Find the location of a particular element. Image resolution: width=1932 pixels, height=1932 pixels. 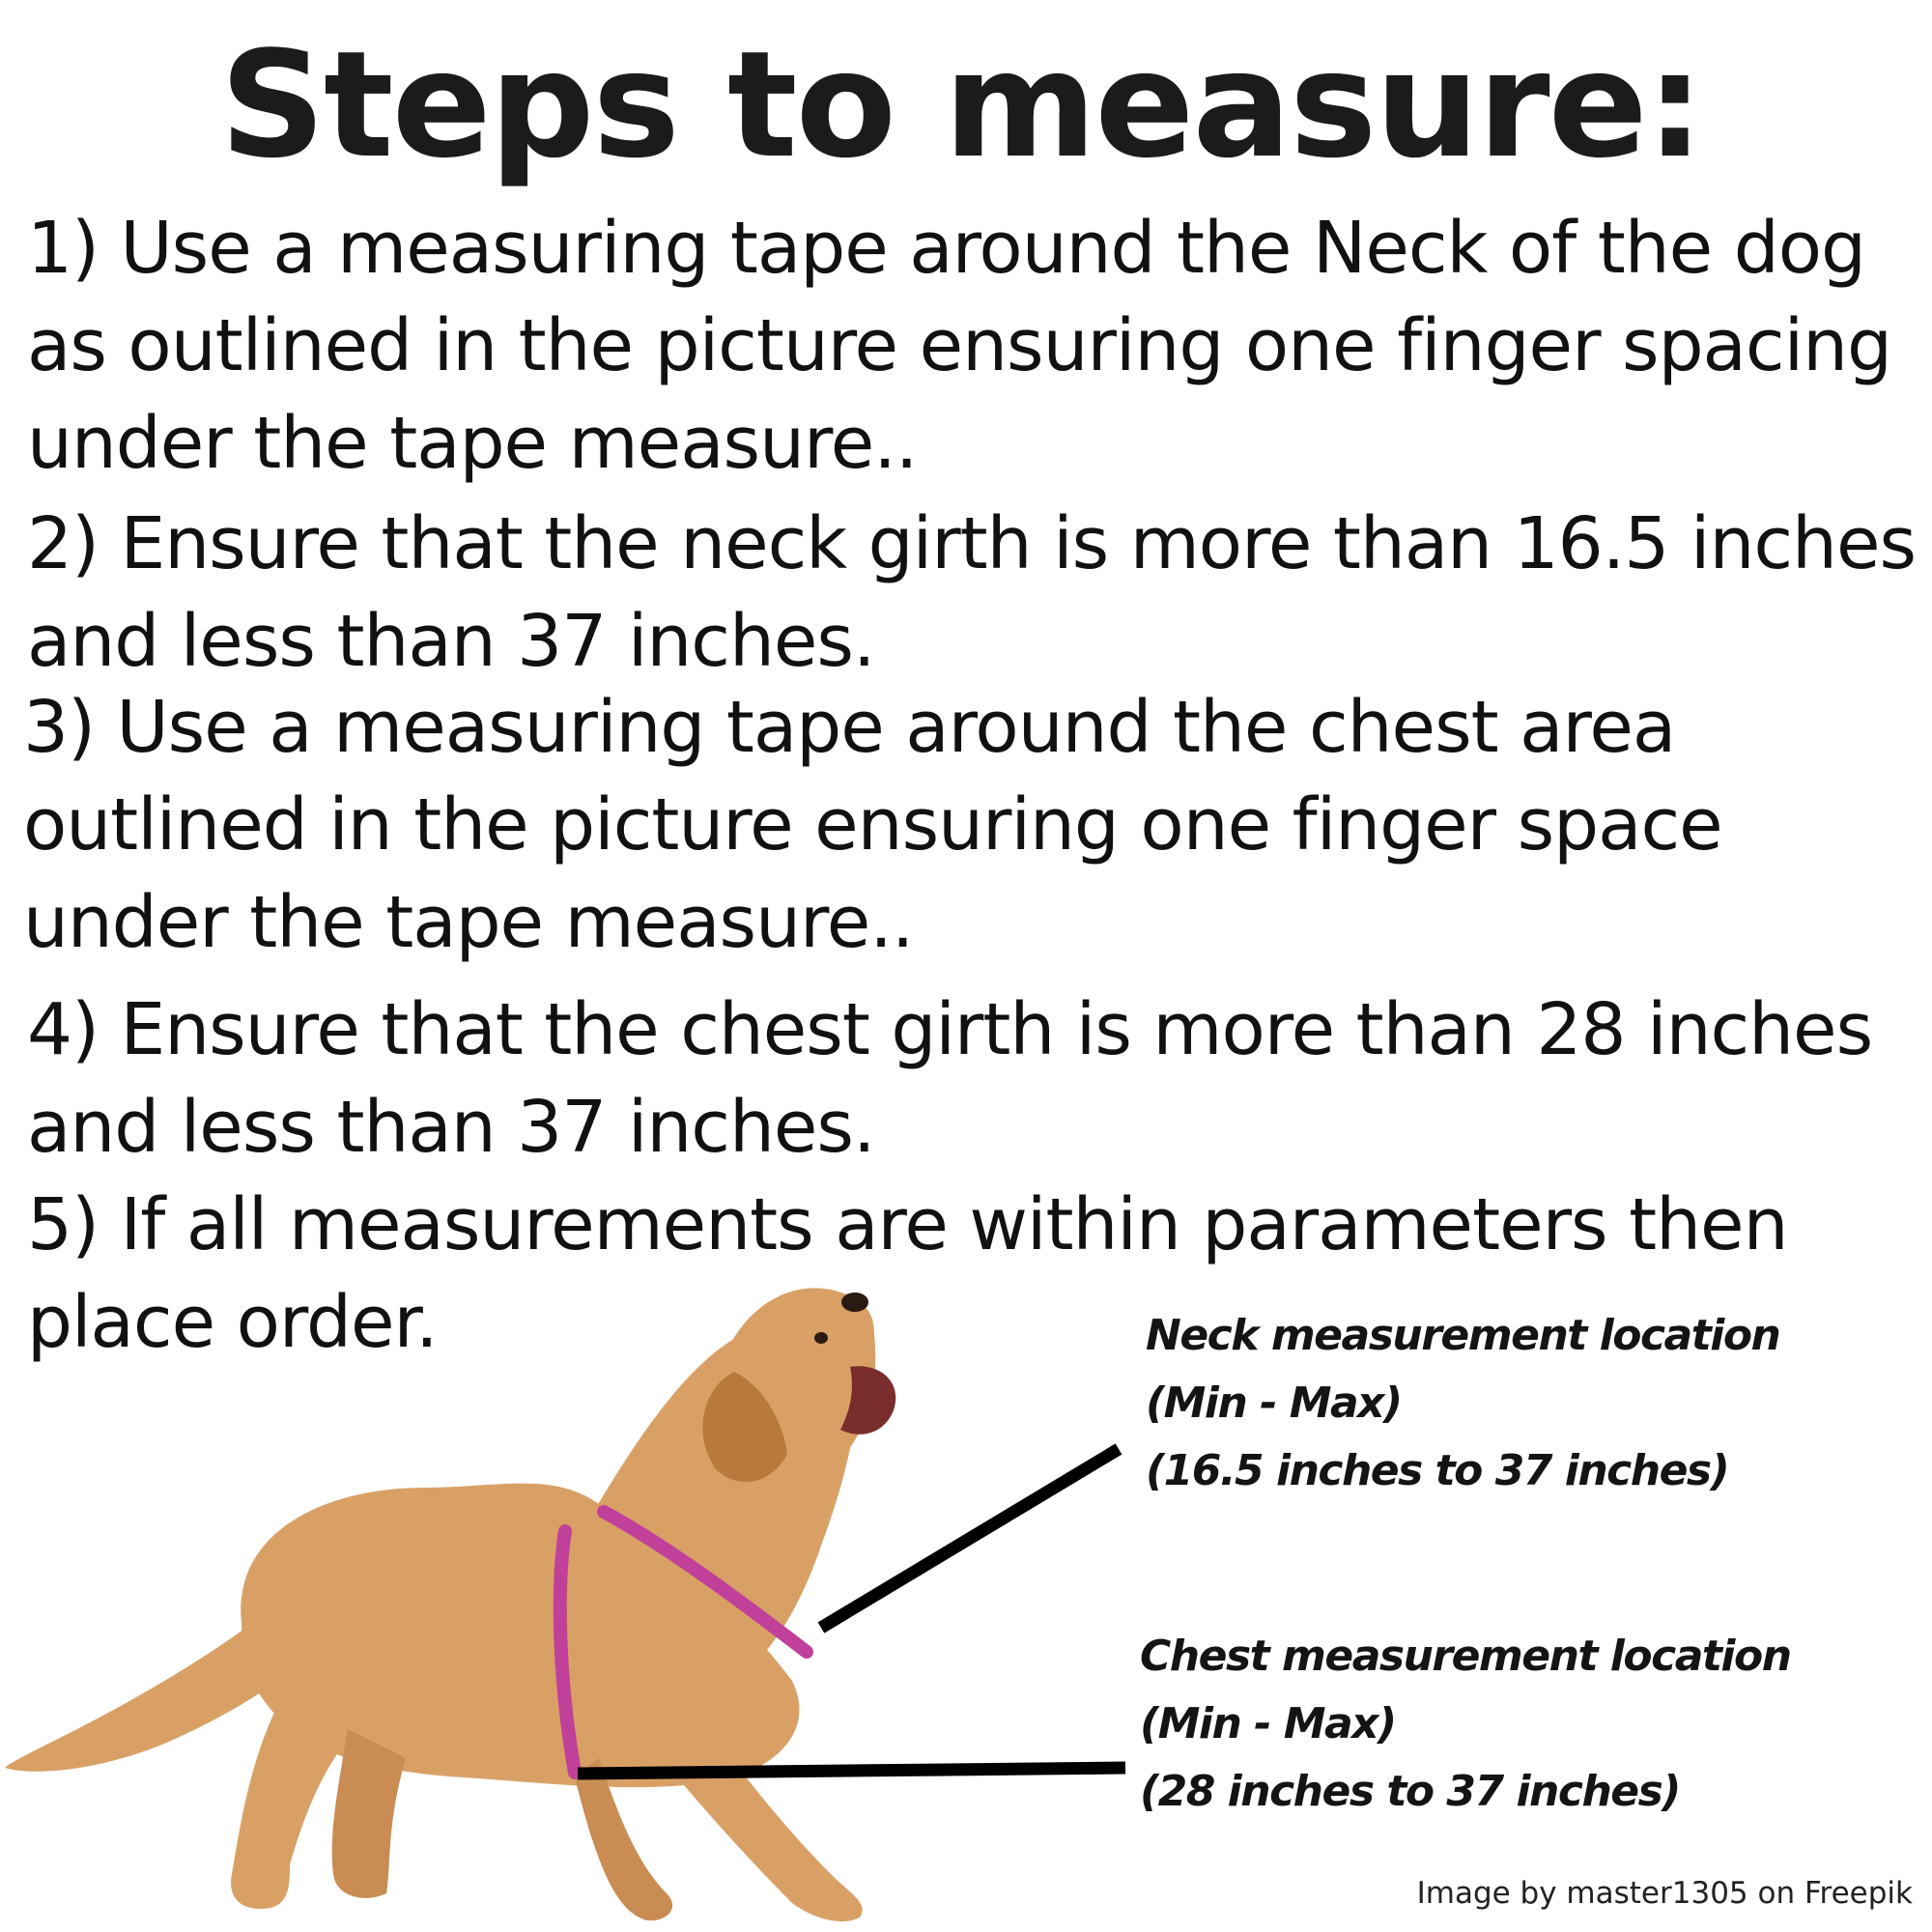

step-5-line-2: place order. is located at coordinates (233, 1322).